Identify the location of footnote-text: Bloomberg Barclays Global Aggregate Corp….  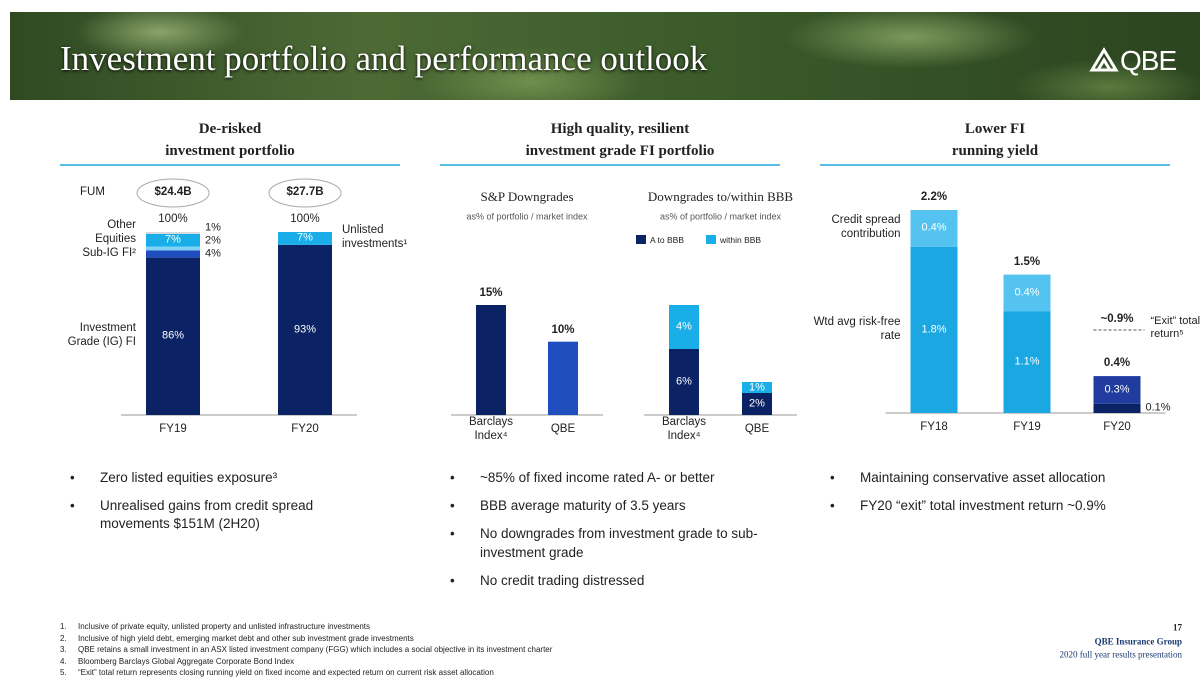
(186, 661).